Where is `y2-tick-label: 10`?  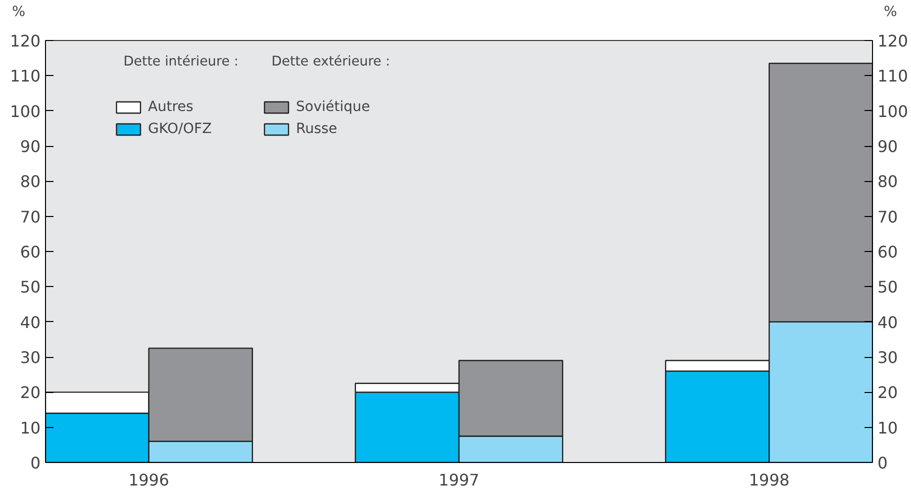
y2-tick-label: 10 is located at coordinates (888, 428).